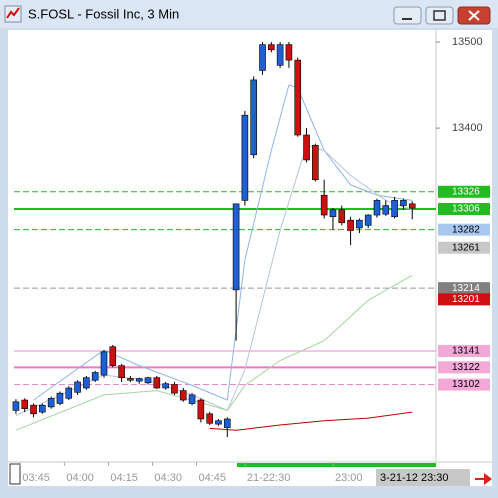 Image resolution: width=498 pixels, height=498 pixels. What do you see at coordinates (268, 478) in the screenshot?
I see `x-tick-label: 21-22:30` at bounding box center [268, 478].